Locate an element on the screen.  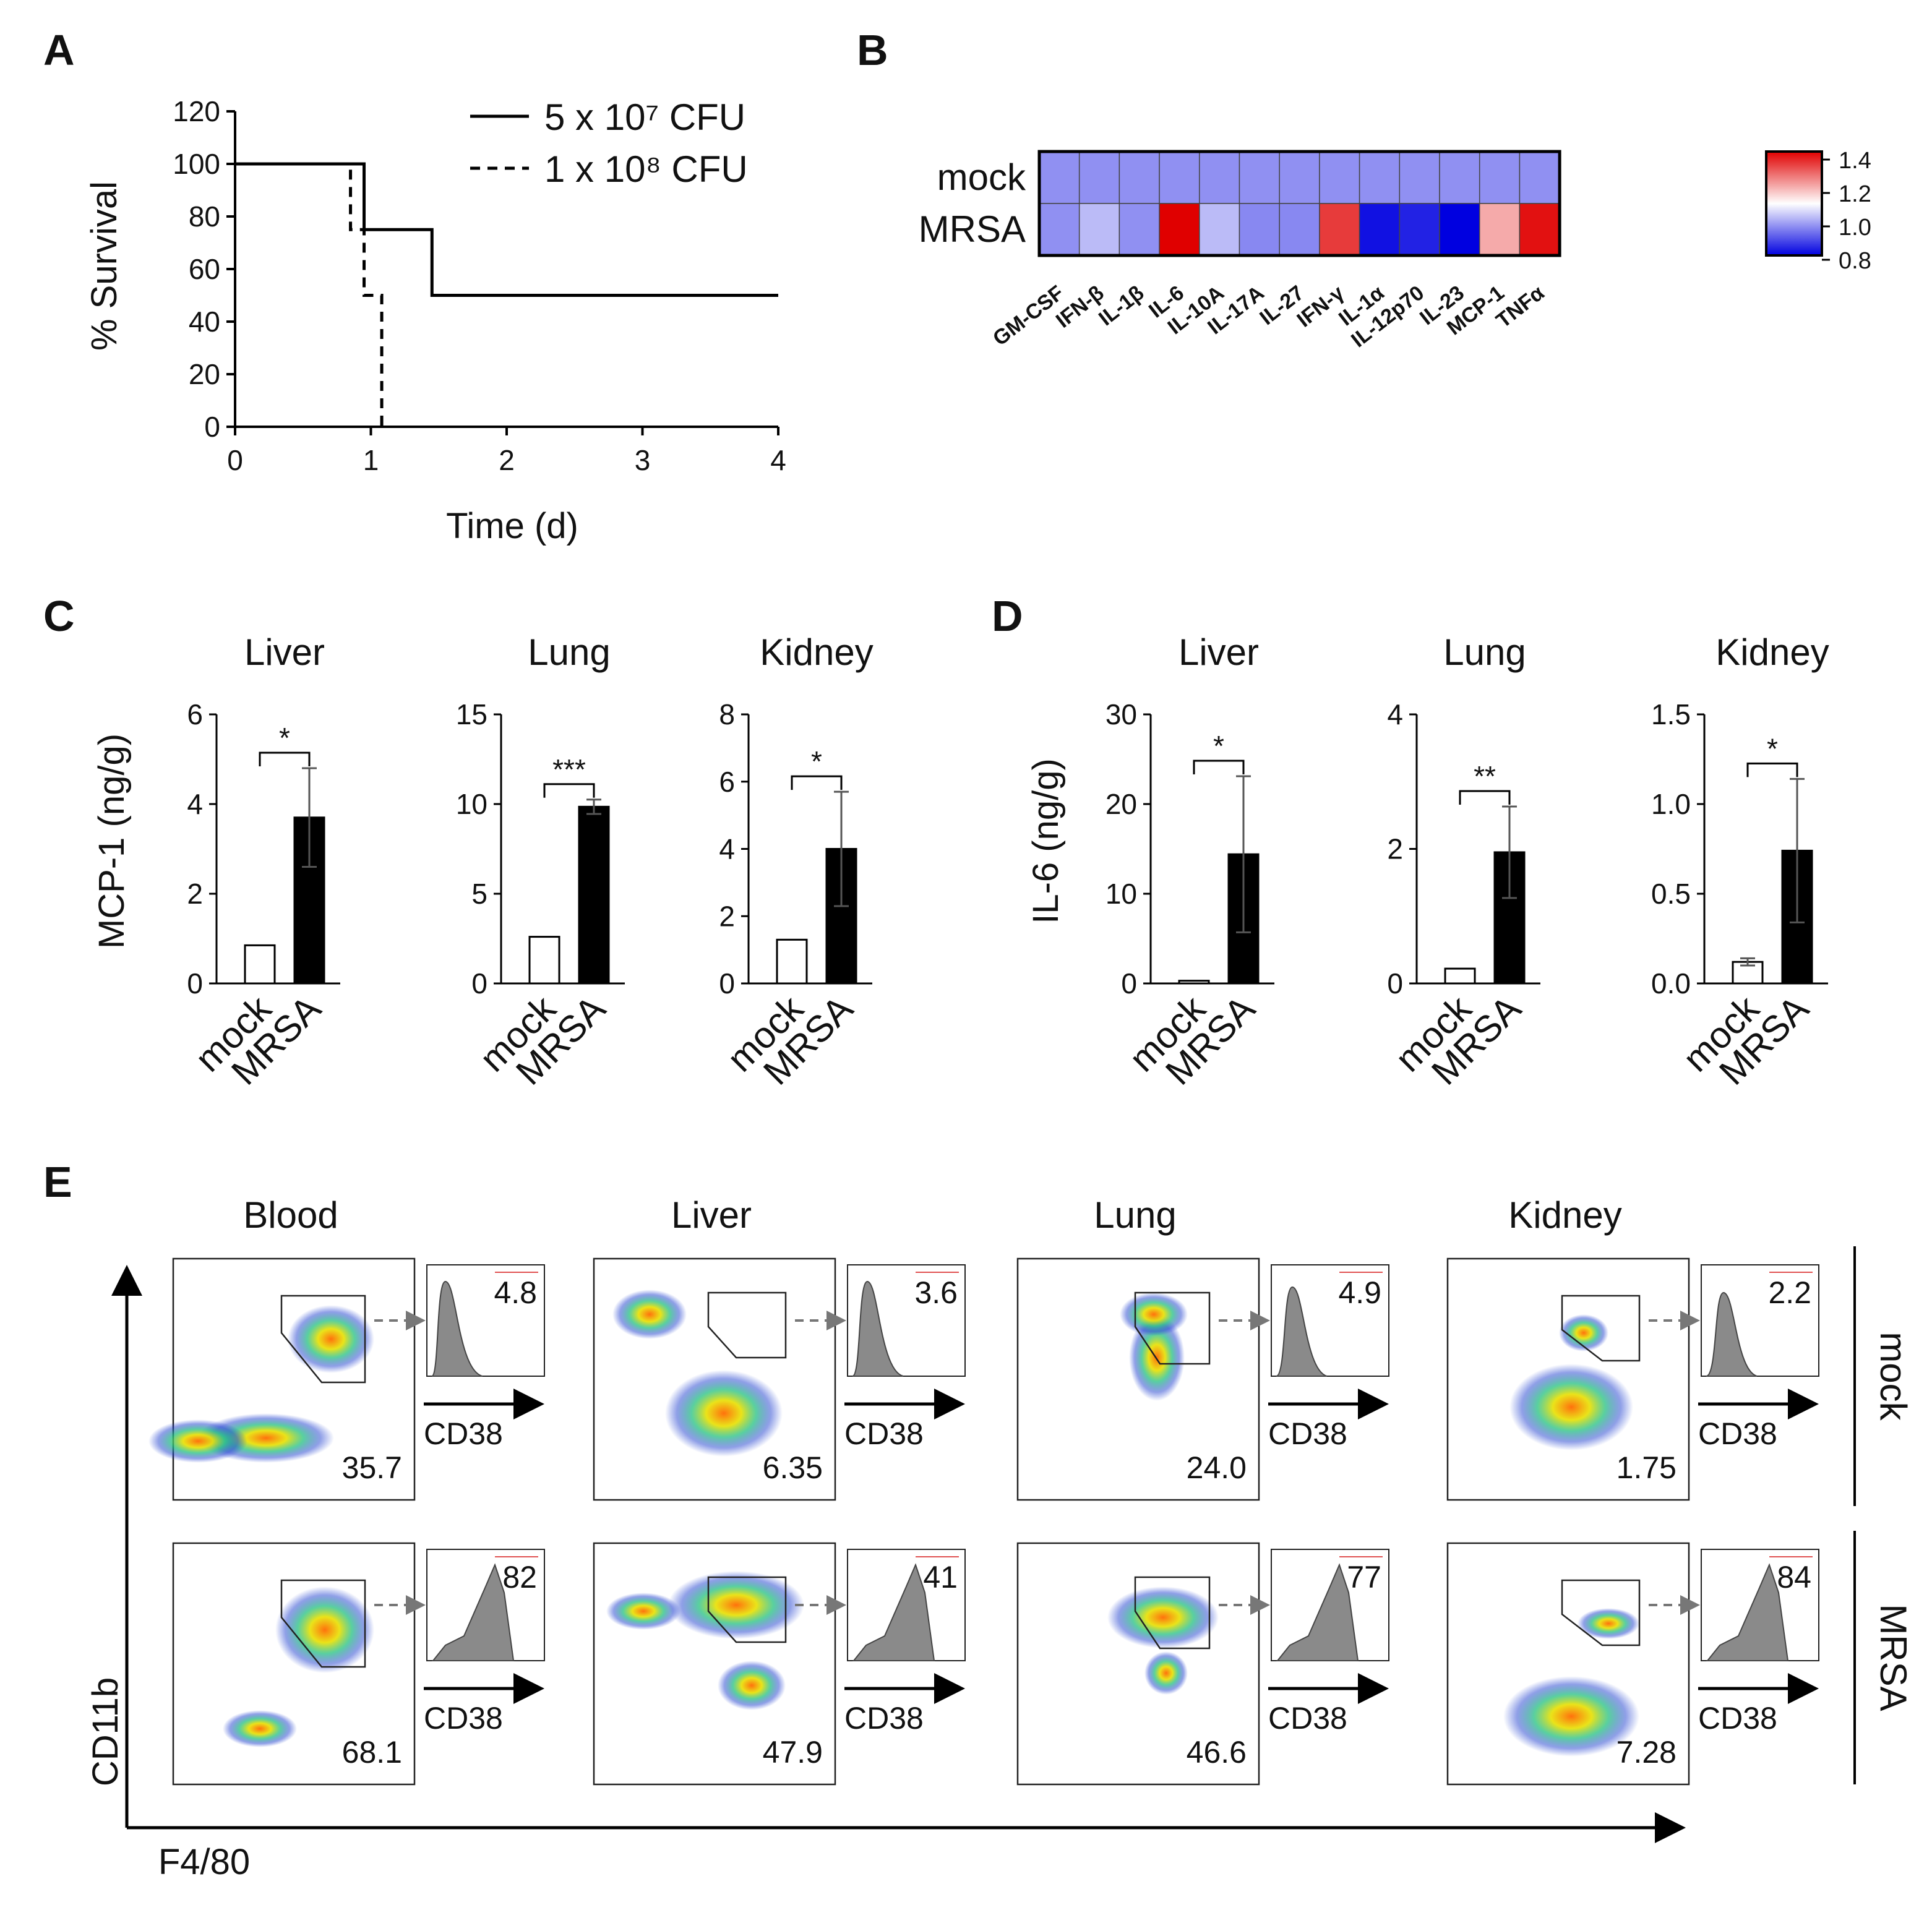
bar-y-tick-label: 20 is located at coordinates (1121, 804).